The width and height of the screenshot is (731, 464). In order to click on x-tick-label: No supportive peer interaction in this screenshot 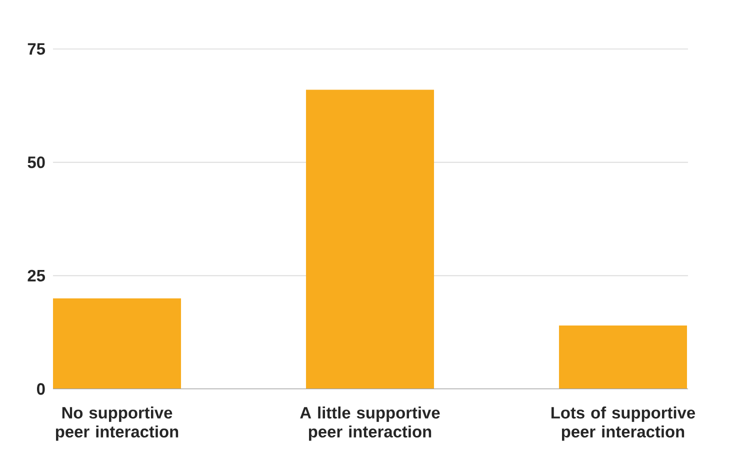, I will do `click(117, 423)`.